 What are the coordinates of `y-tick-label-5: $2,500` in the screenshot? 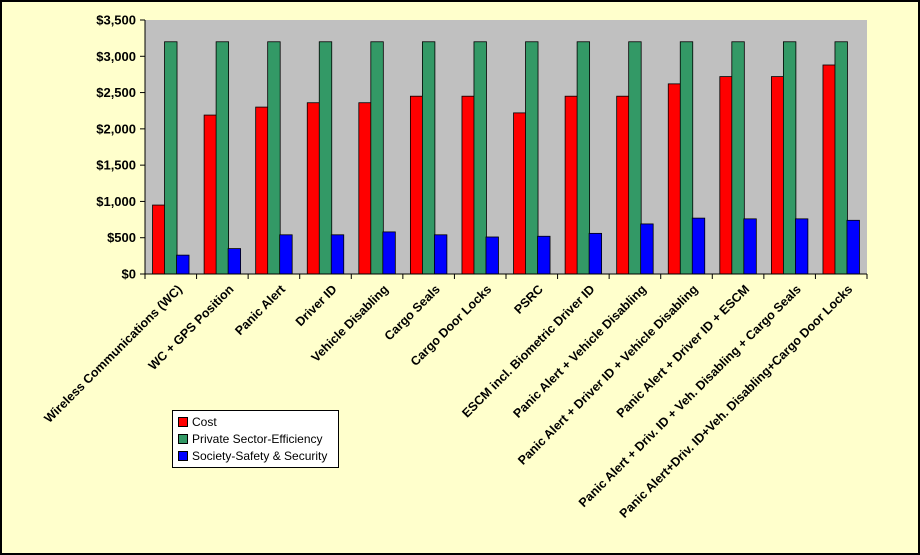 It's located at (116, 92).